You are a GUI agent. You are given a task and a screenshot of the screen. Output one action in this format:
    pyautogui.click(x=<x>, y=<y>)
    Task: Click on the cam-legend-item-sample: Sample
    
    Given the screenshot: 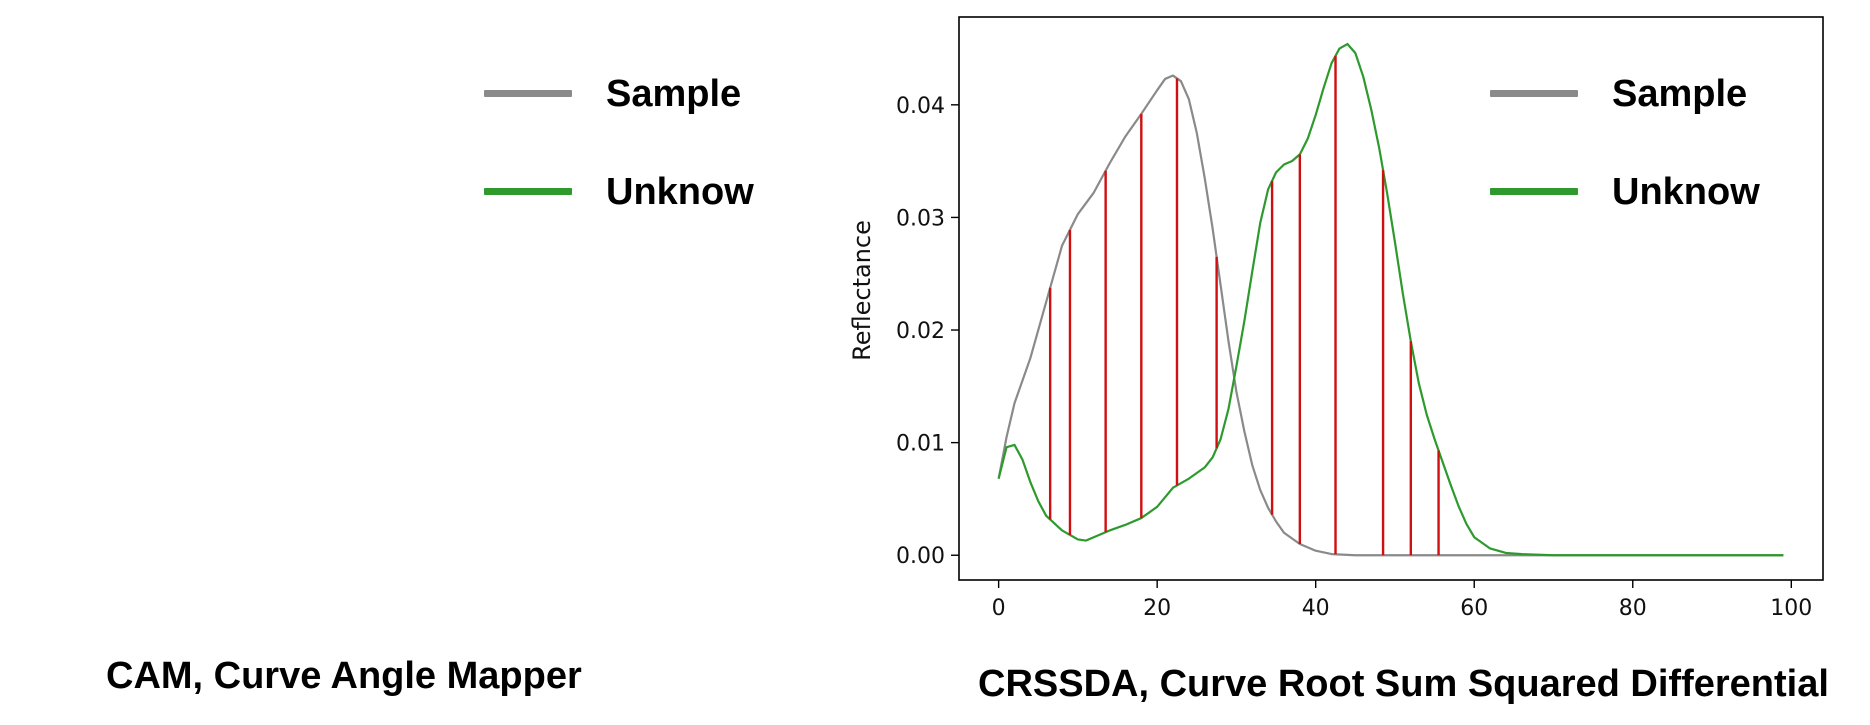 What is the action you would take?
    pyautogui.click(x=654, y=95)
    